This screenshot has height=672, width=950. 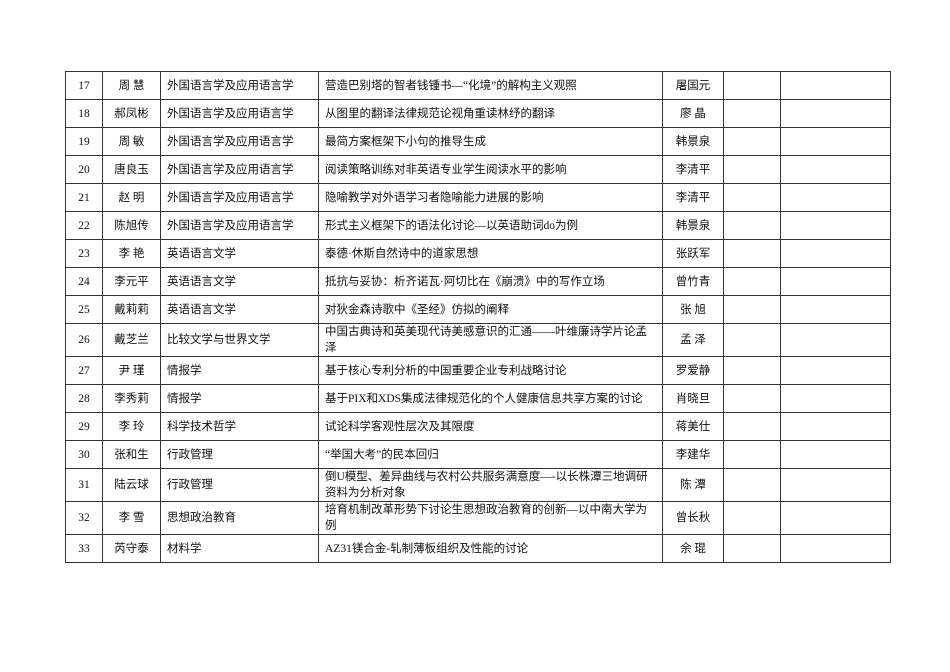 I want to click on student-name: 郝凤彬, so click(x=131, y=113).